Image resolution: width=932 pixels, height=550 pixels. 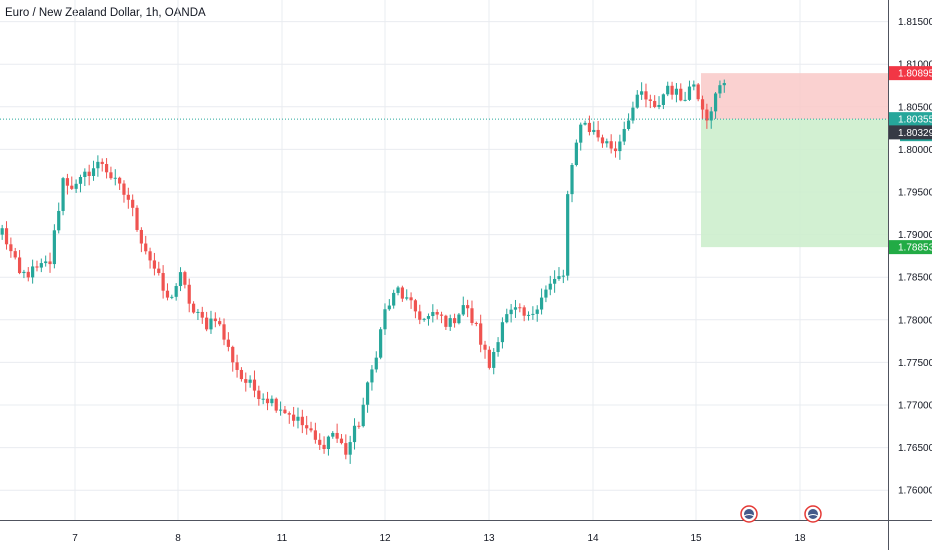 What do you see at coordinates (915, 22) in the screenshot?
I see `y-tick-label: 1.81500` at bounding box center [915, 22].